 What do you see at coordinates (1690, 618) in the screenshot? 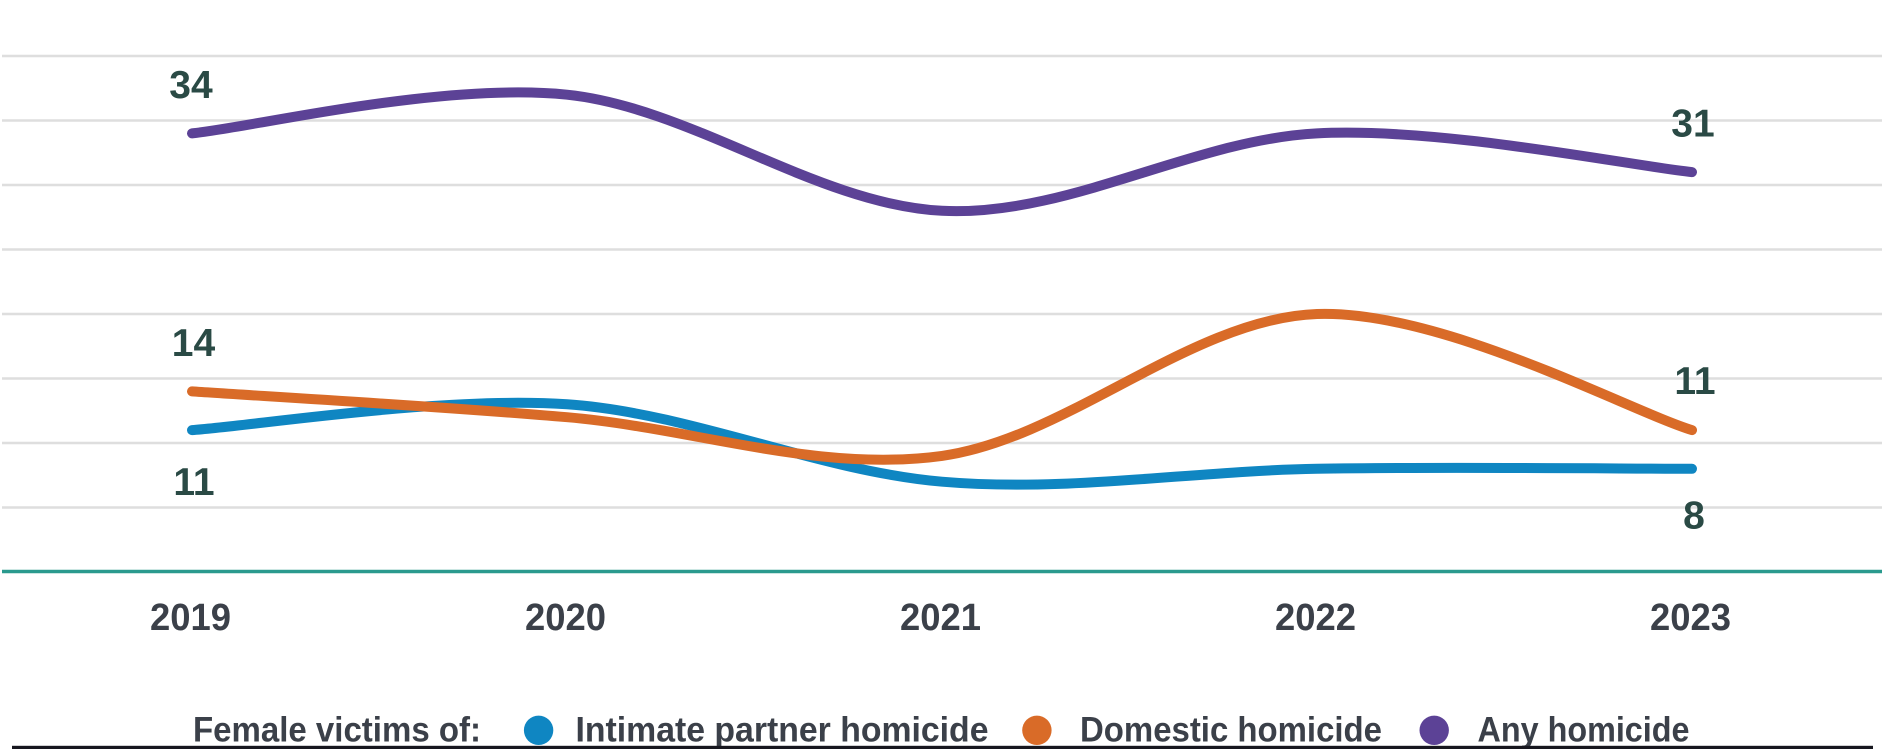
I see `svg-text: 2023` at bounding box center [1690, 618].